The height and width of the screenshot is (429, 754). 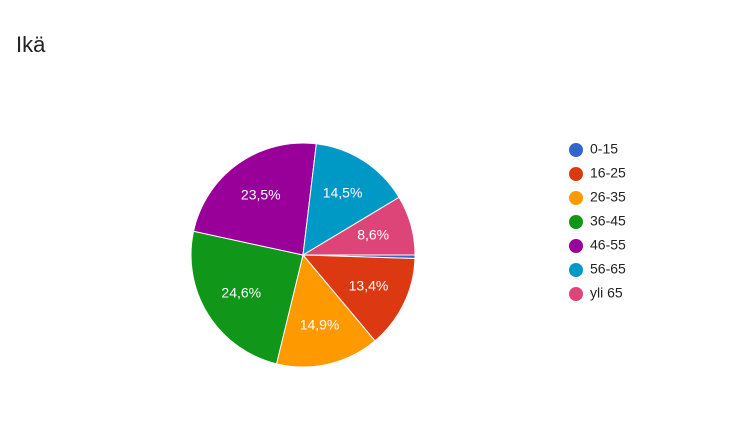 I want to click on slice-label: 13,4%, so click(x=369, y=286).